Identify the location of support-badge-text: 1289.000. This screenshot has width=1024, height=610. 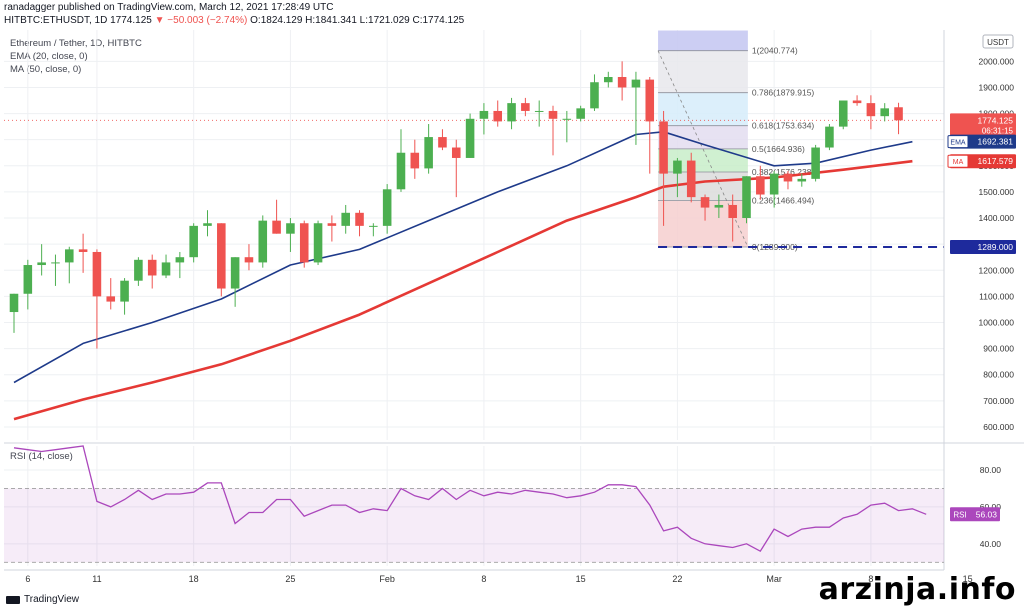
(996, 247).